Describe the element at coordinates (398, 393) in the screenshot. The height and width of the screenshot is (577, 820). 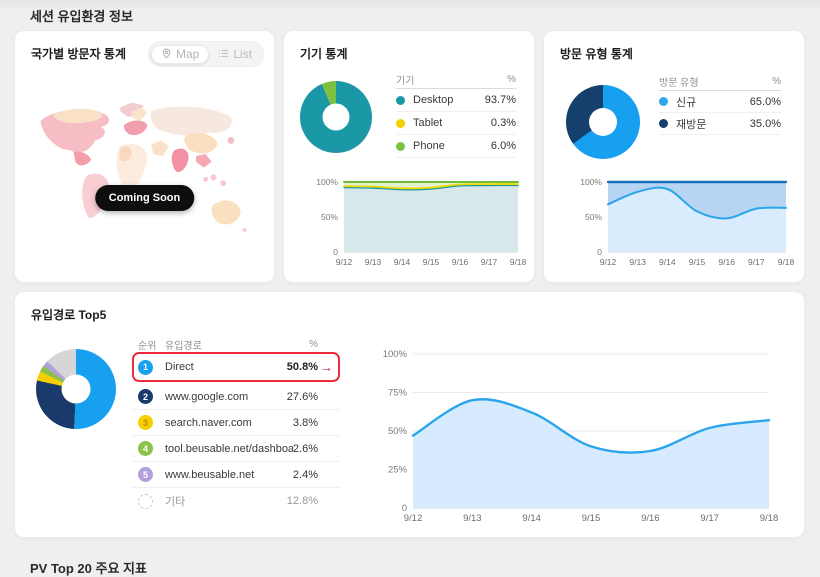
I see `svg-text: 75%` at that location.